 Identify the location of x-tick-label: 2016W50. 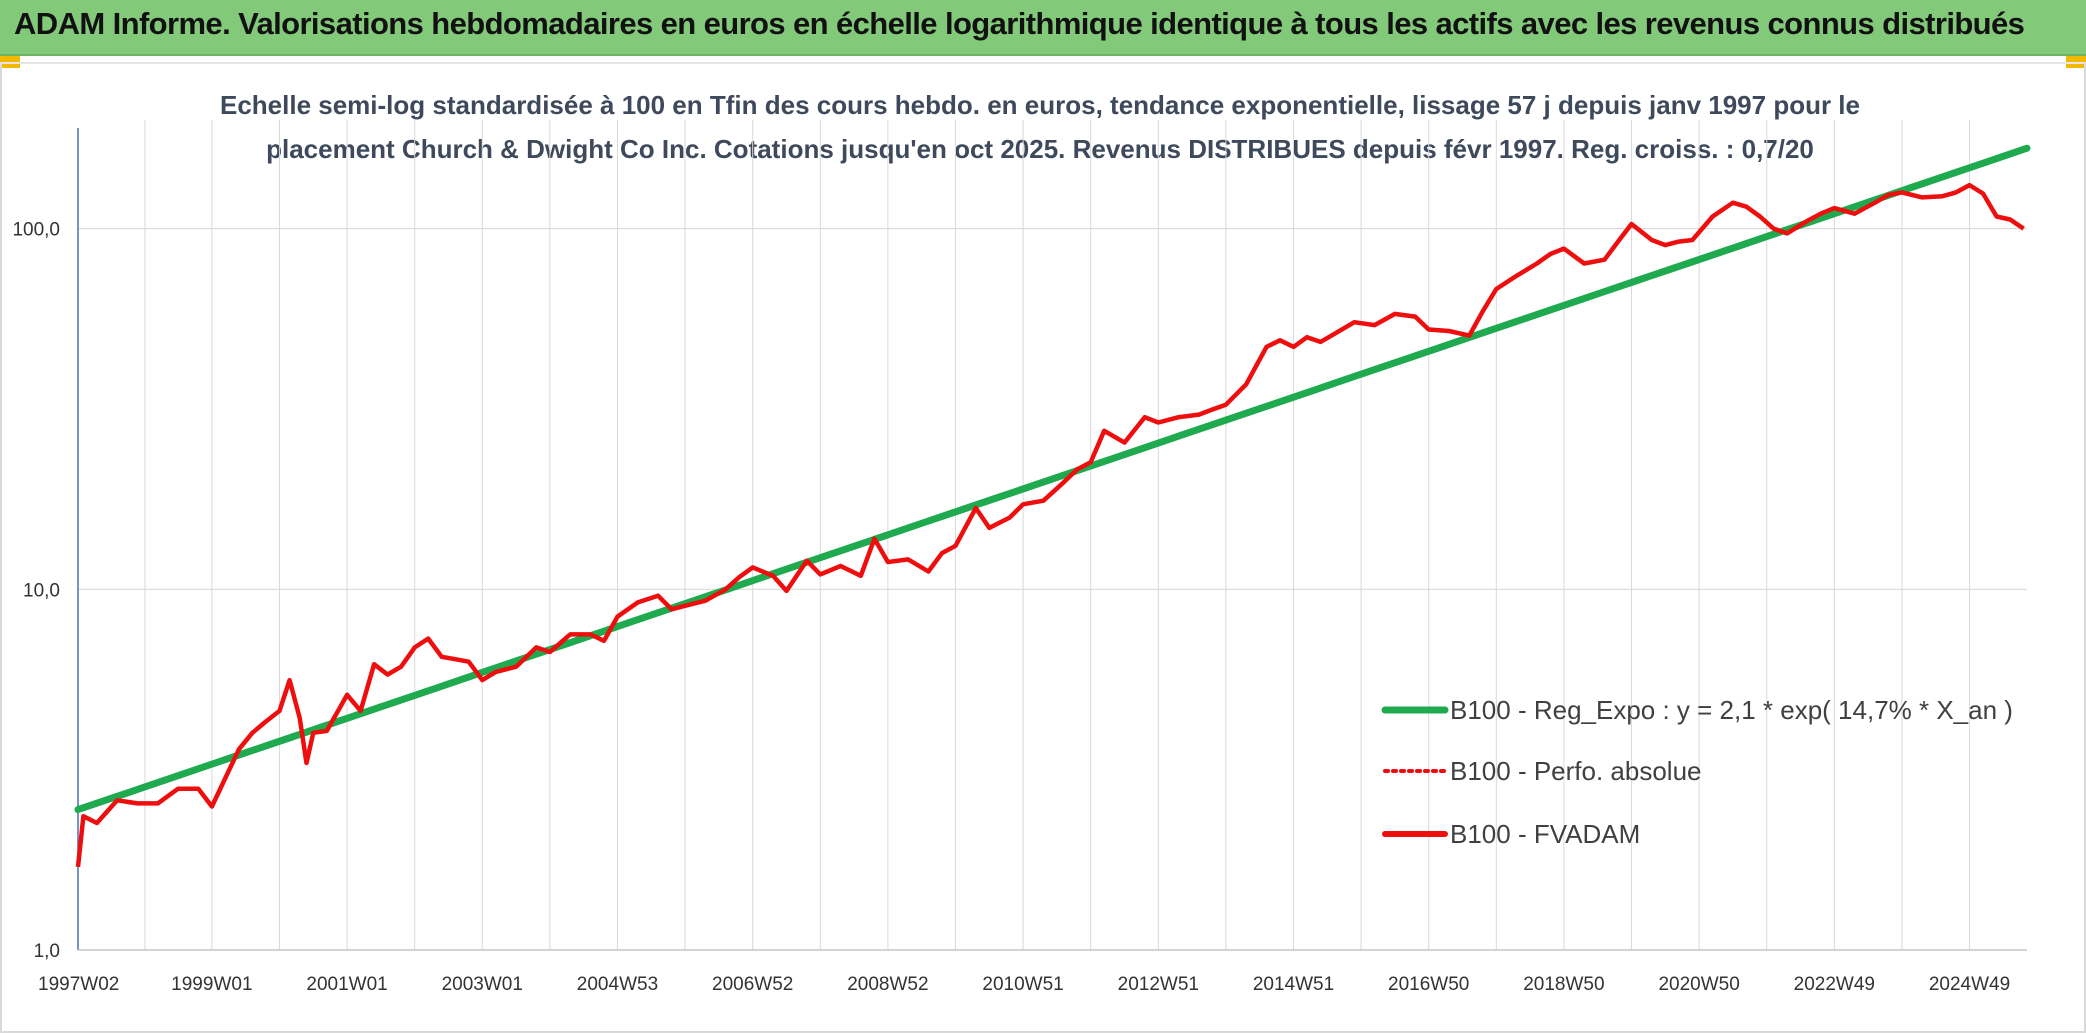
(1428, 984).